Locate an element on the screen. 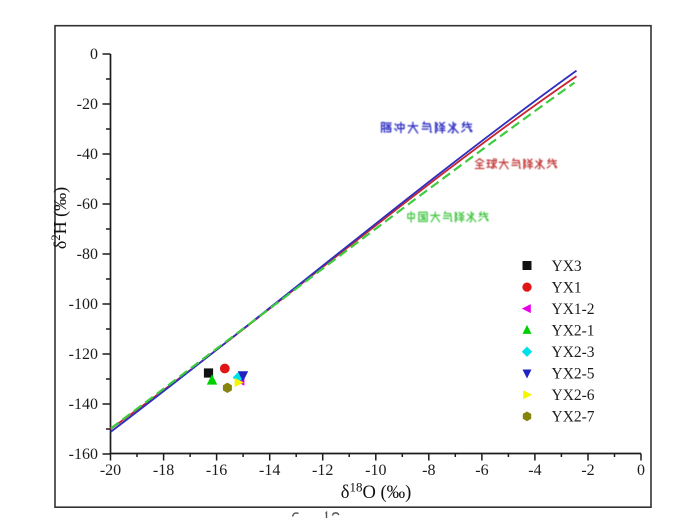  svg-text: YX2-1 is located at coordinates (573, 330).